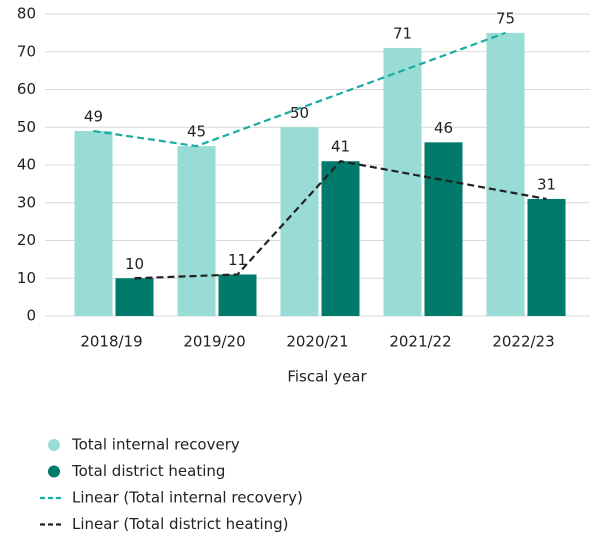 The image size is (598, 543). Describe the element at coordinates (299, 89) in the screenshot. I see `trend-line` at that location.